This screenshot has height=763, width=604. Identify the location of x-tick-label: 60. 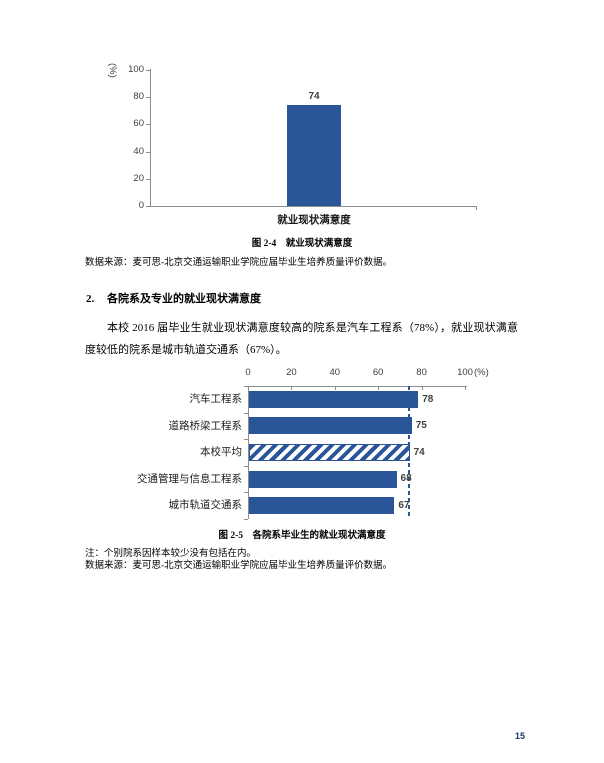
(378, 372).